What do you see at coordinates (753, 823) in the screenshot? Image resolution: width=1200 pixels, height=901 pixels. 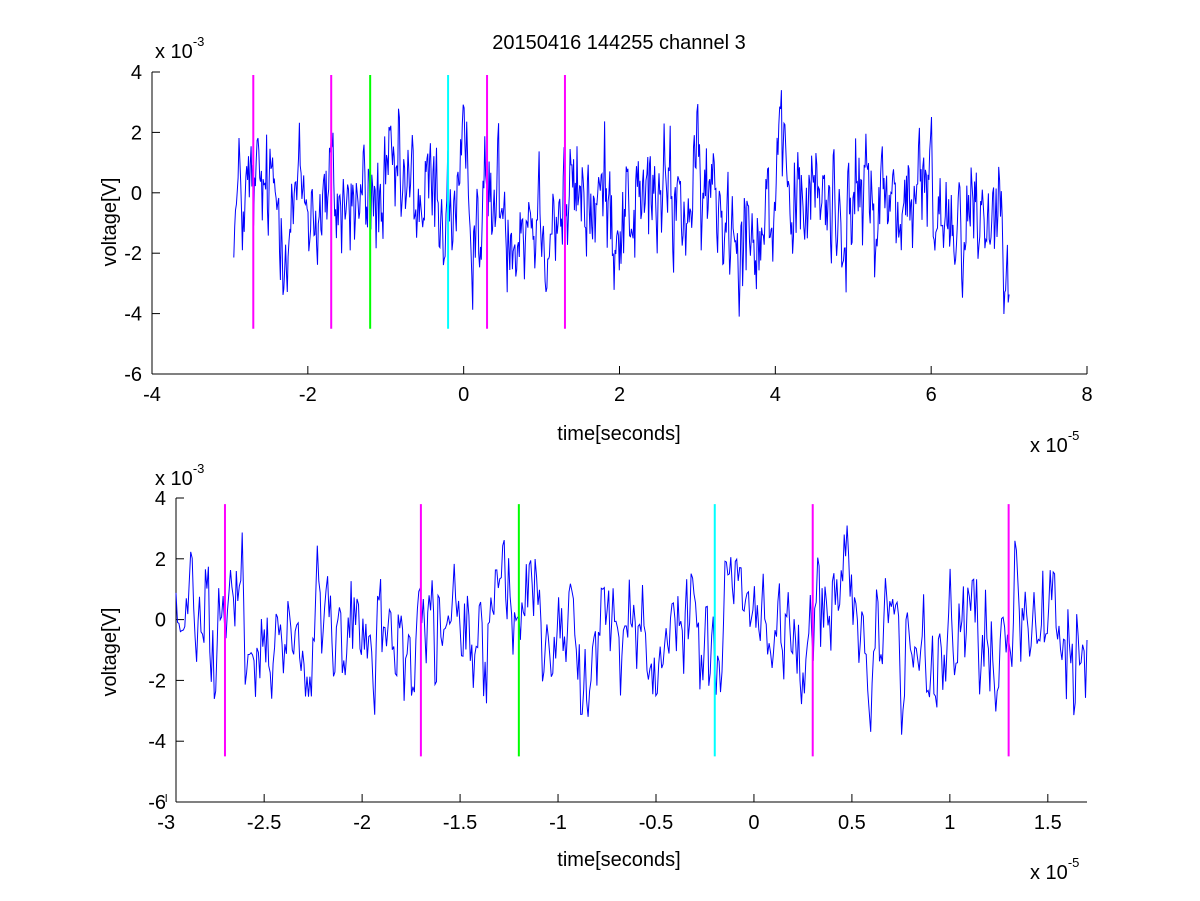 I see `bottom-x-tick-label: 0` at bounding box center [753, 823].